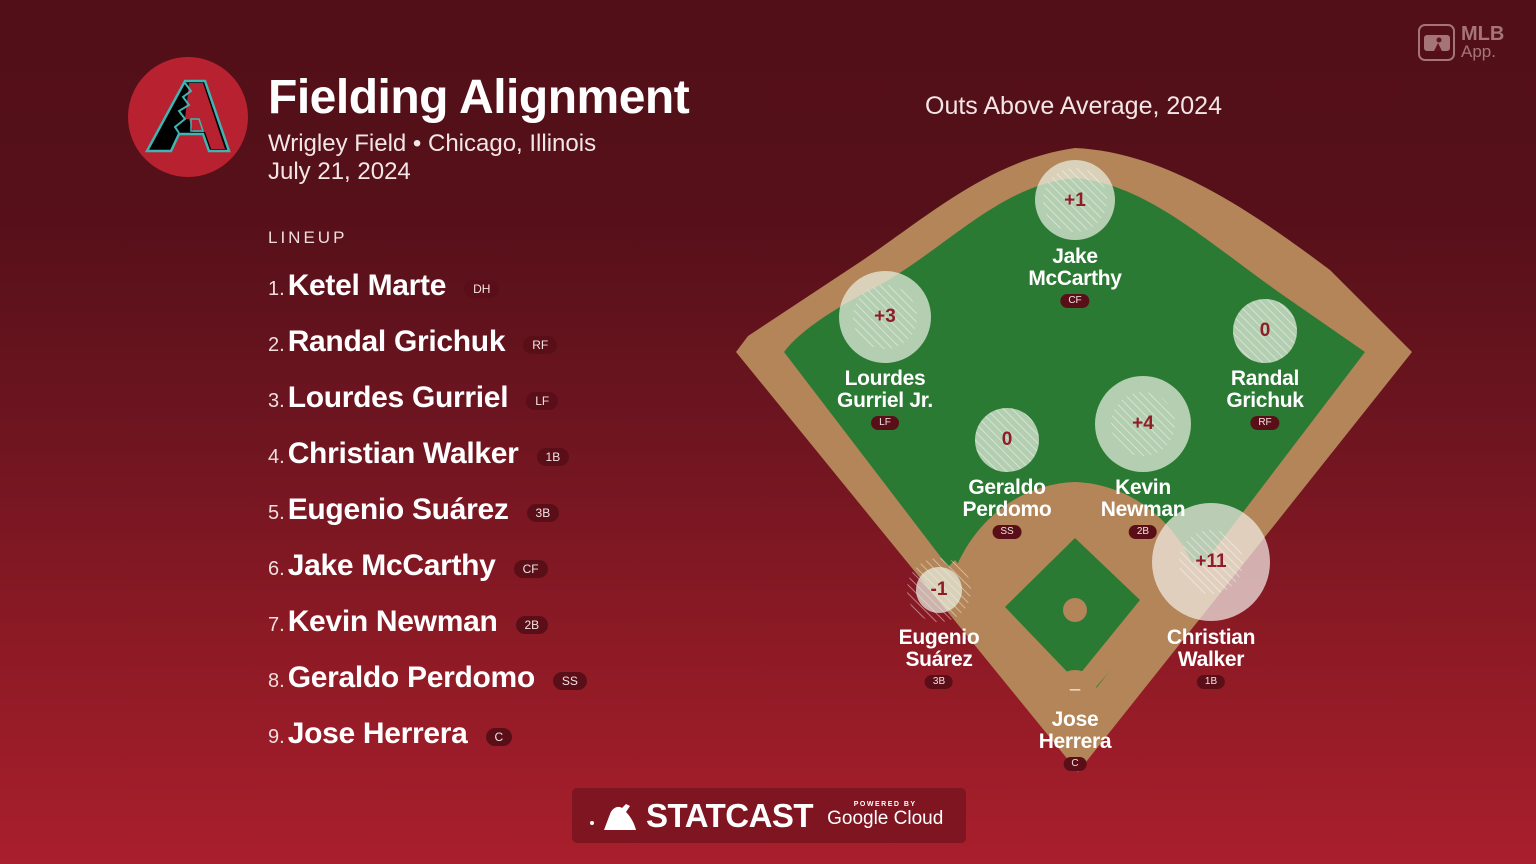  I want to click on player-last-name: Walker, so click(1211, 659).